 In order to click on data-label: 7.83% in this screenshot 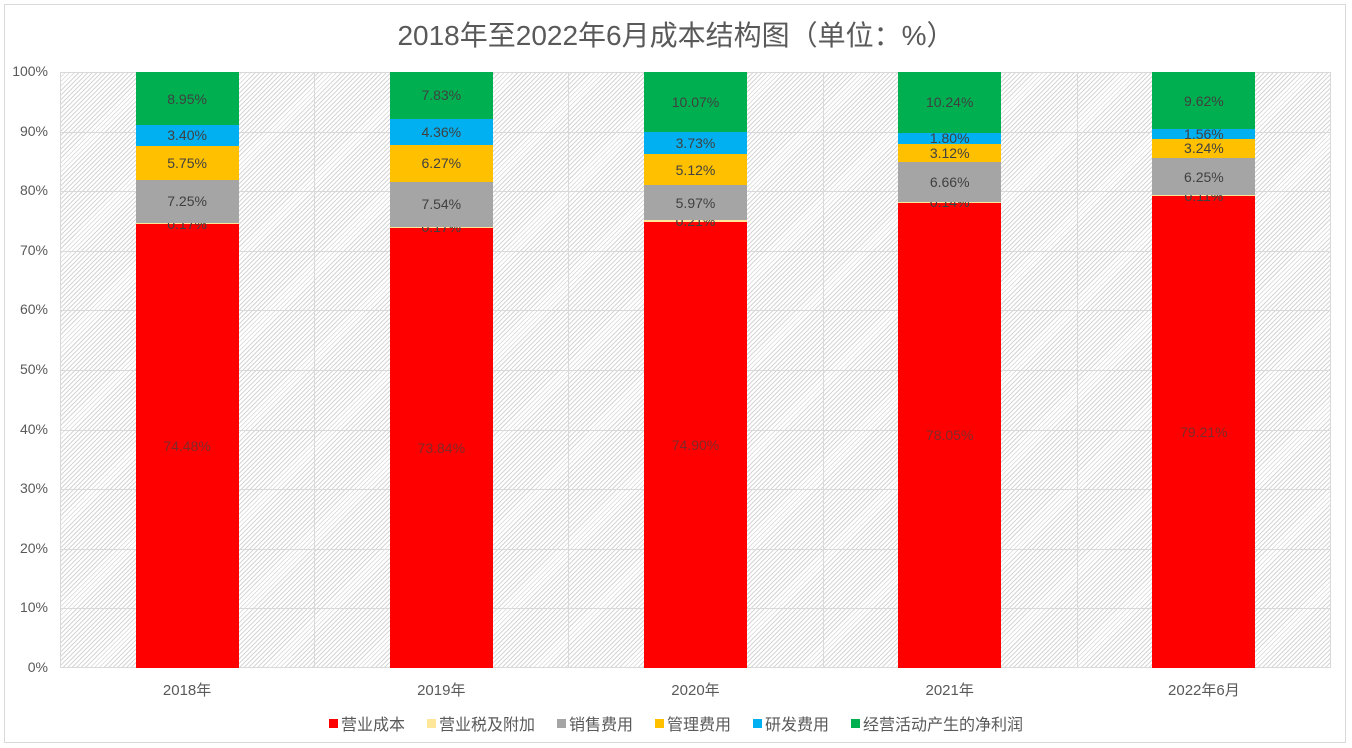, I will do `click(441, 95)`.